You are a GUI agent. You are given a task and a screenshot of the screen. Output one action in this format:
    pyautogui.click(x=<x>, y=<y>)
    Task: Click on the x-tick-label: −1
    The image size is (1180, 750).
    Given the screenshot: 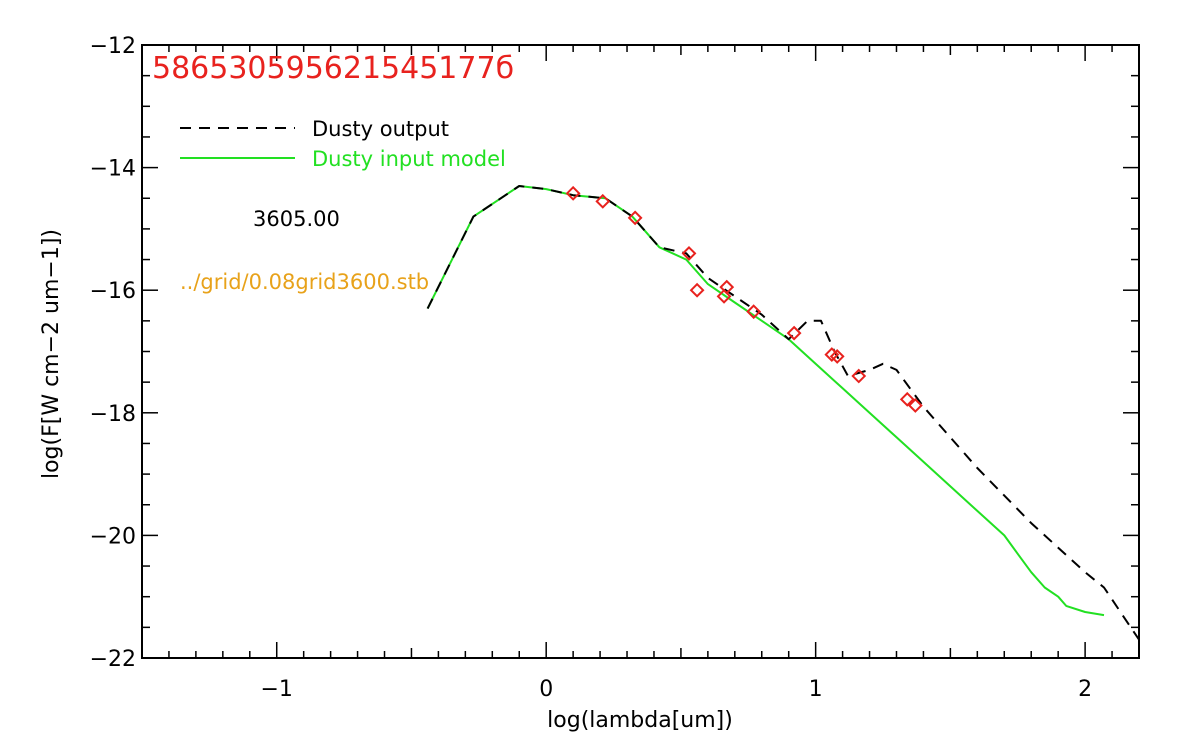 What is the action you would take?
    pyautogui.click(x=277, y=689)
    